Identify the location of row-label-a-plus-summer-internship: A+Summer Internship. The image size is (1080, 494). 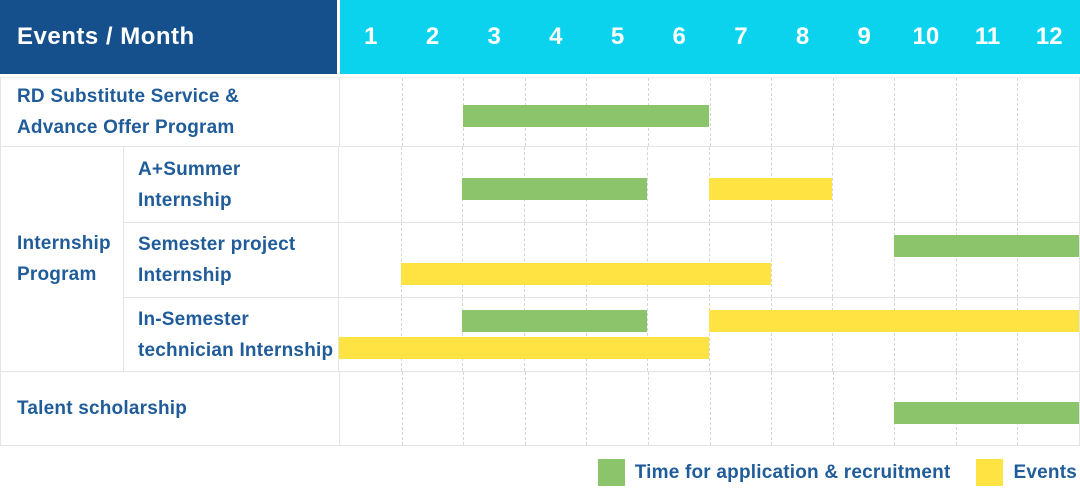
(231, 184).